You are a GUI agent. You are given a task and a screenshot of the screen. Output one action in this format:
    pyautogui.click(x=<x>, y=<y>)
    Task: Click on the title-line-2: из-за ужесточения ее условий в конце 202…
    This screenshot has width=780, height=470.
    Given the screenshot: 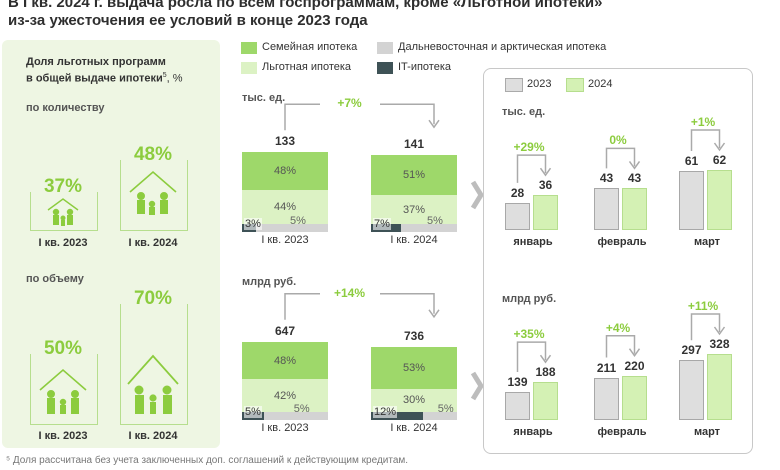 What is the action you would take?
    pyautogui.click(x=188, y=20)
    